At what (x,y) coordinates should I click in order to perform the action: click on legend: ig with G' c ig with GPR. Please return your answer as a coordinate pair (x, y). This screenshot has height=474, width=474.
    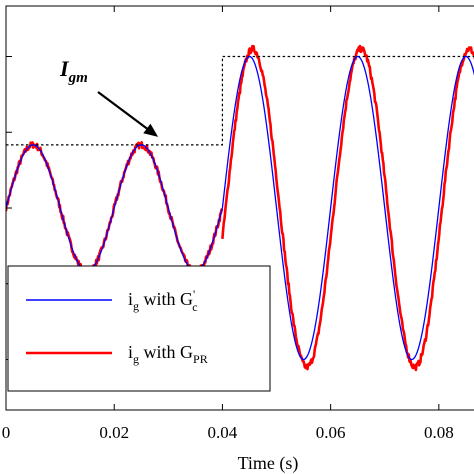
    Looking at the image, I should click on (139, 328).